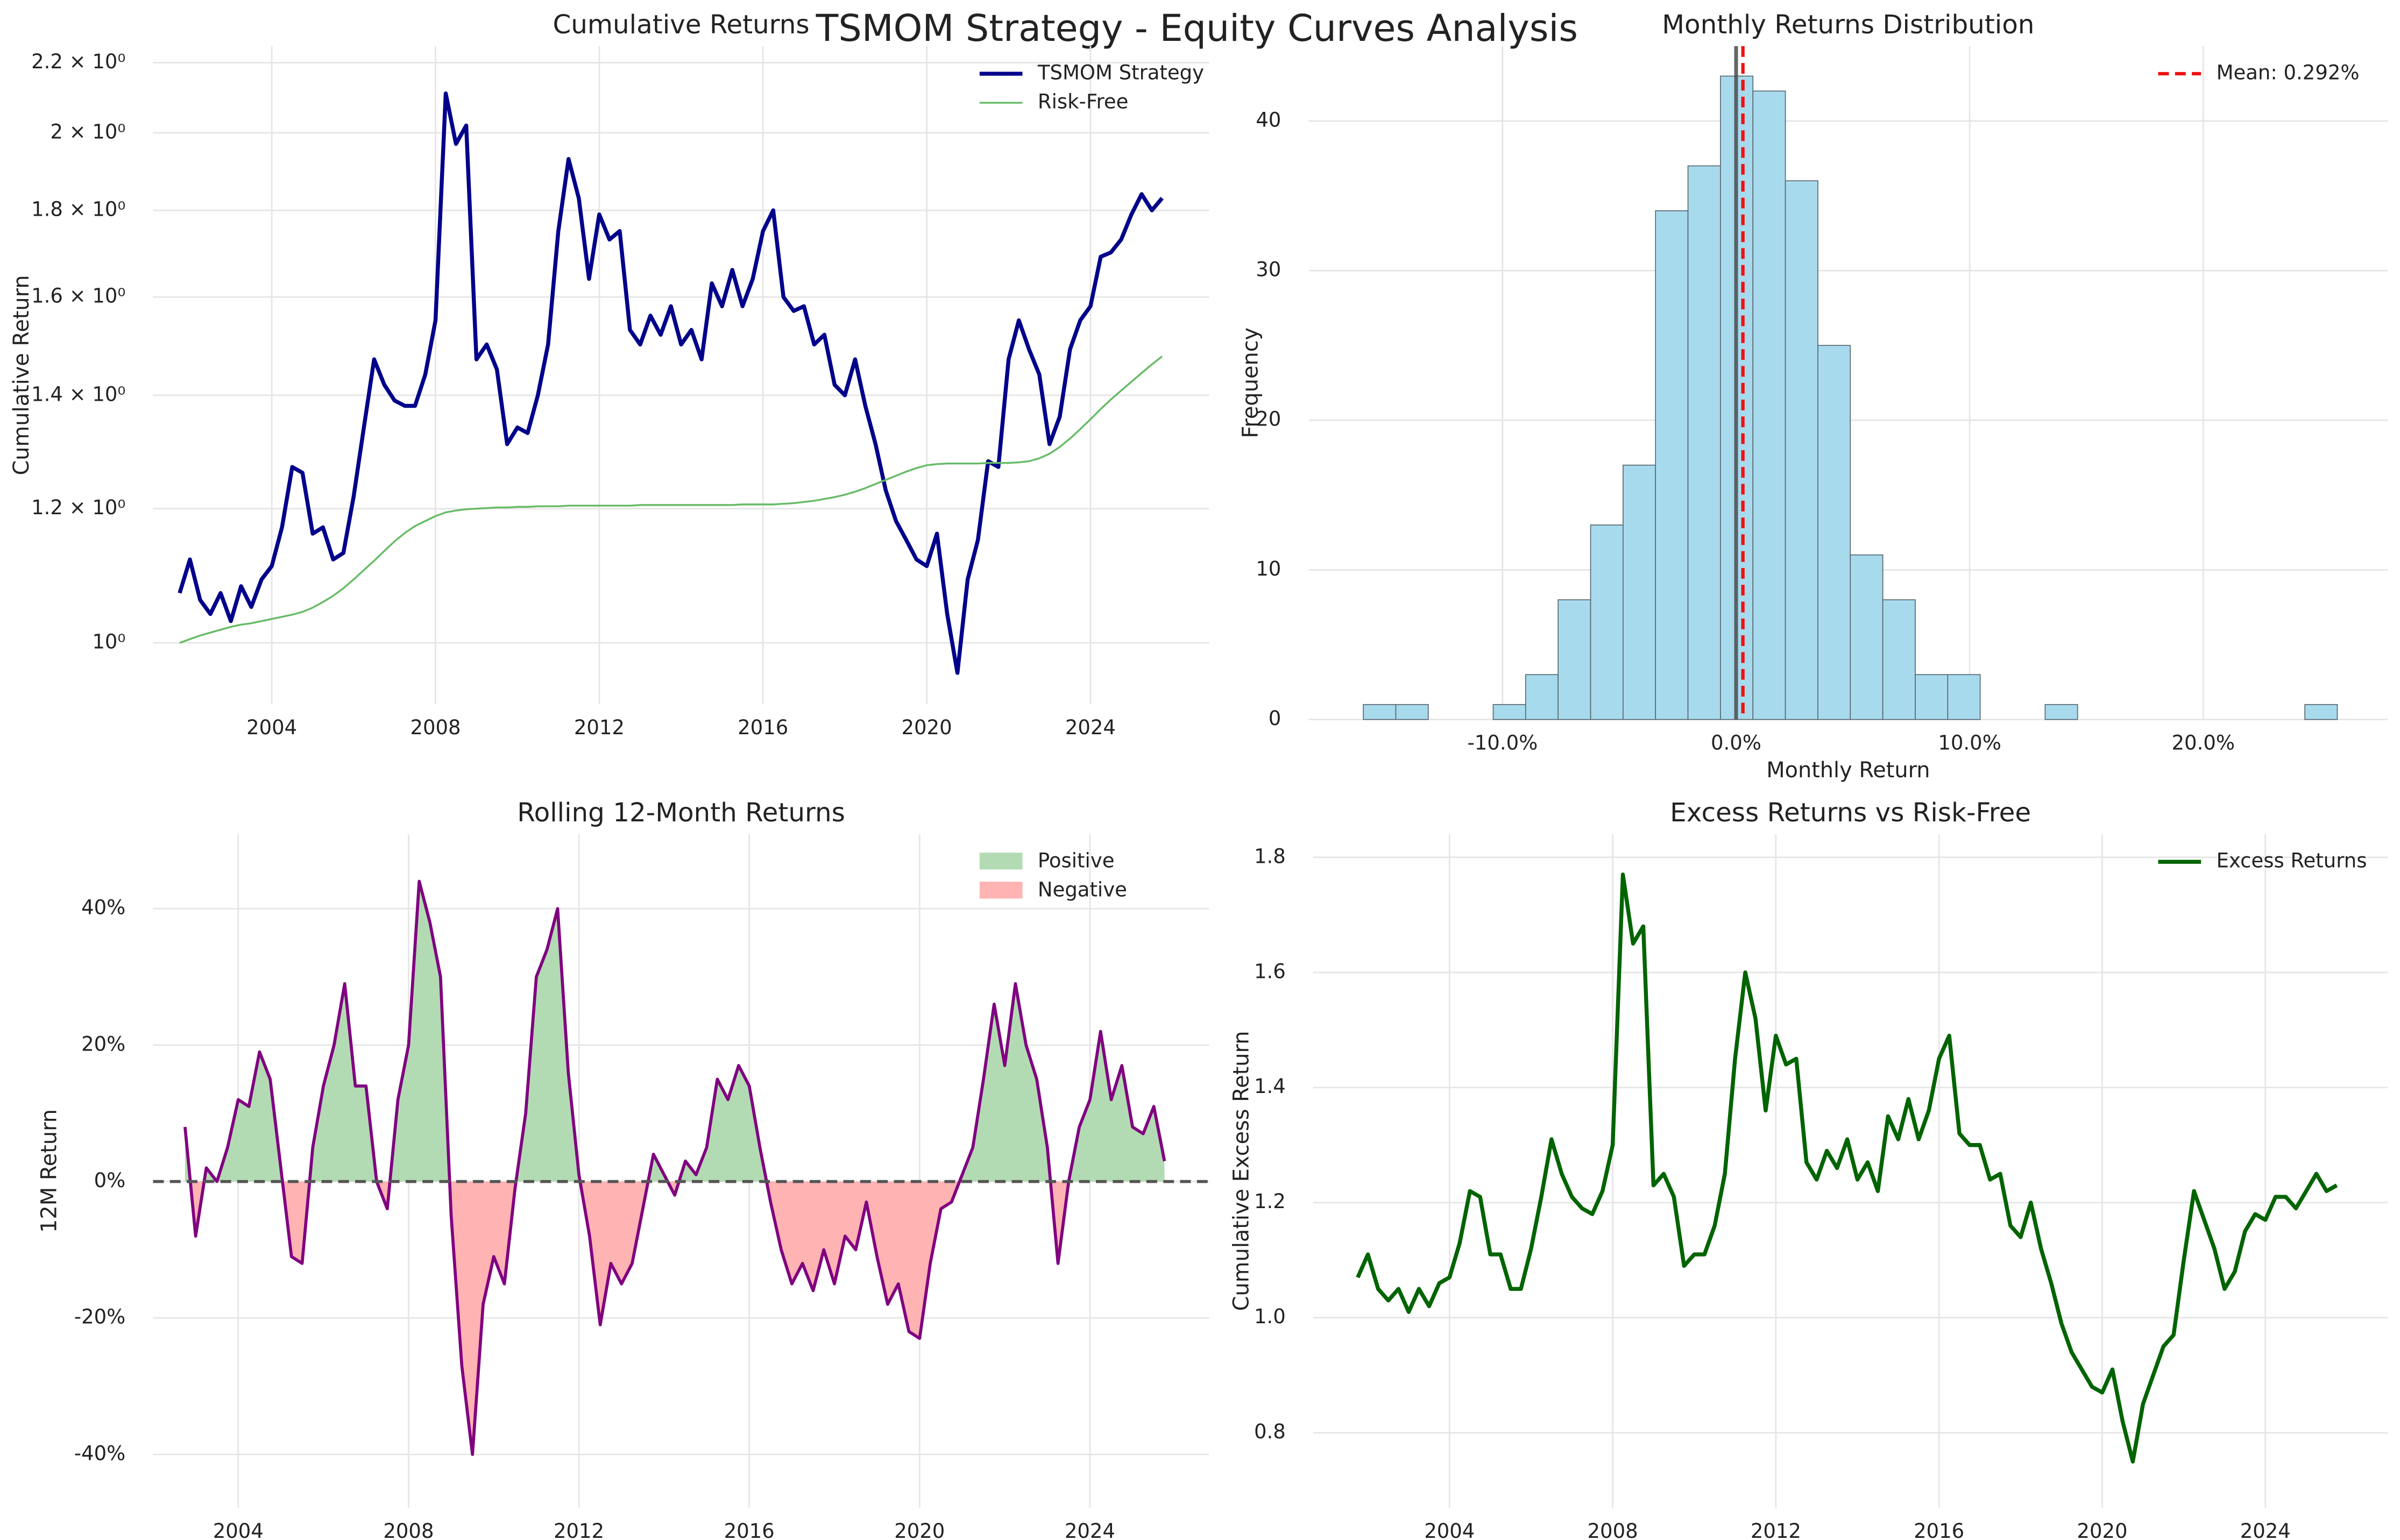 The width and height of the screenshot is (2400, 1540). What do you see at coordinates (21, 375) in the screenshot?
I see `y-axis-label: Cumulative Return` at bounding box center [21, 375].